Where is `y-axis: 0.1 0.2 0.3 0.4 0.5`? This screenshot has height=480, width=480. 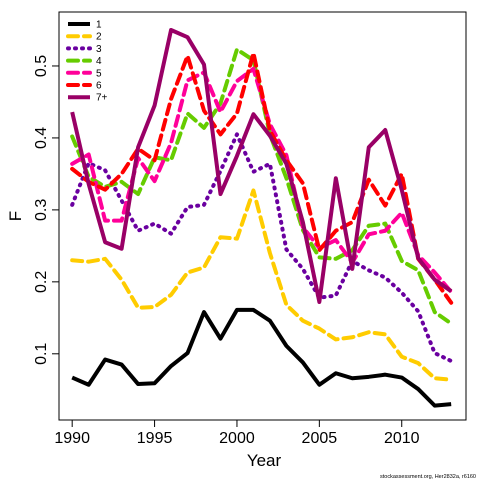
y-axis: 0.1 0.2 0.3 0.4 0.5 is located at coordinates (46, 210).